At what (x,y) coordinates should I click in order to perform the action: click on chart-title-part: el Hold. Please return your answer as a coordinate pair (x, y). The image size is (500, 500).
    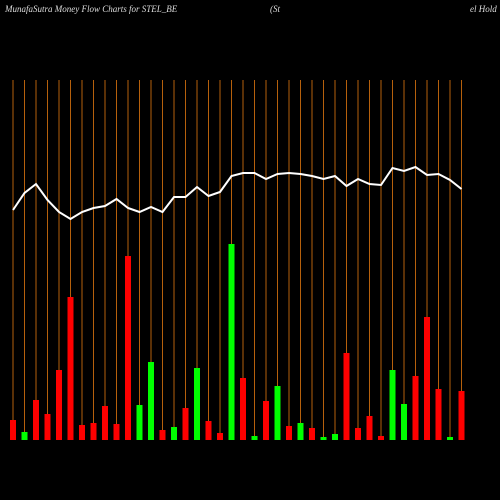
    Looking at the image, I should click on (483, 9).